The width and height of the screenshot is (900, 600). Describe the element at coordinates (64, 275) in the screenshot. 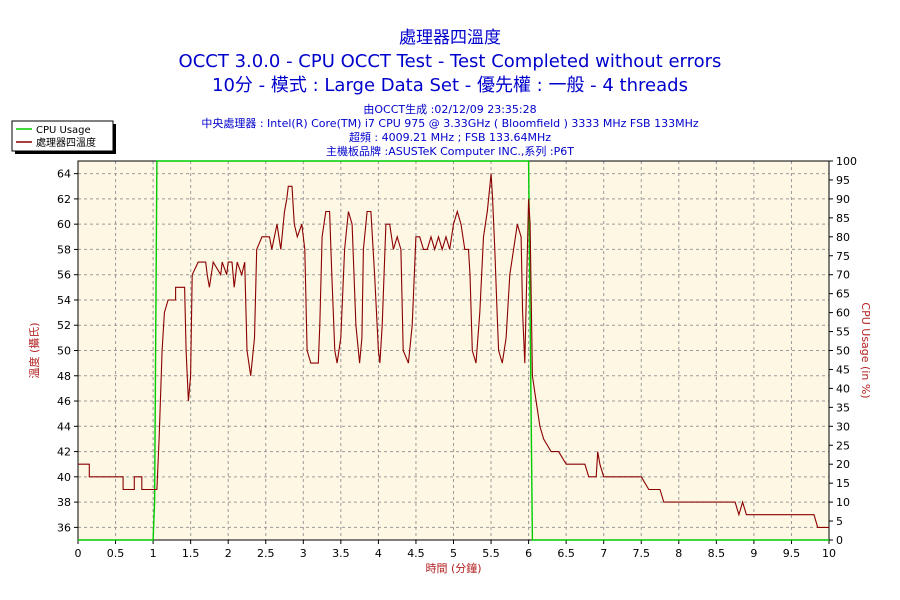

I see `y-left-tick-label: 56` at that location.